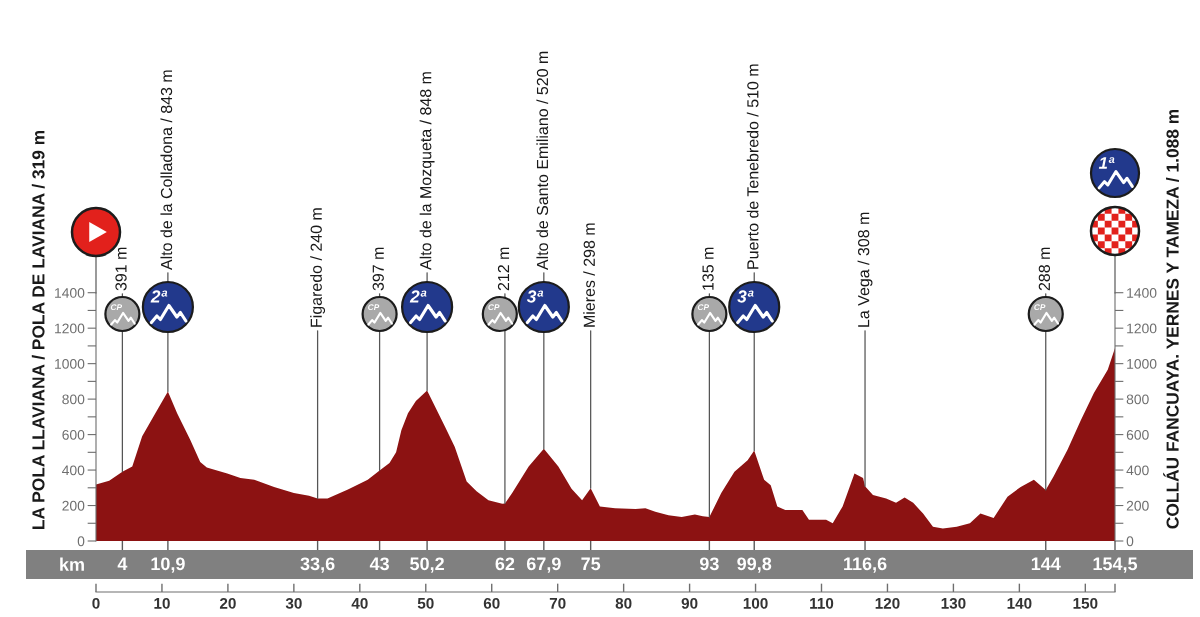 The height and width of the screenshot is (617, 1200). I want to click on annotation: 212 m, so click(503, 269).